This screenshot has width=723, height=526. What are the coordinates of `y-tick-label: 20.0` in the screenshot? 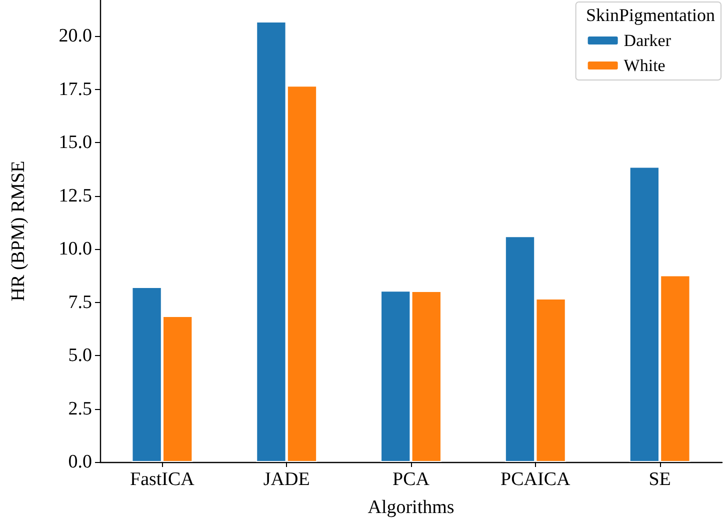 It's located at (75, 36).